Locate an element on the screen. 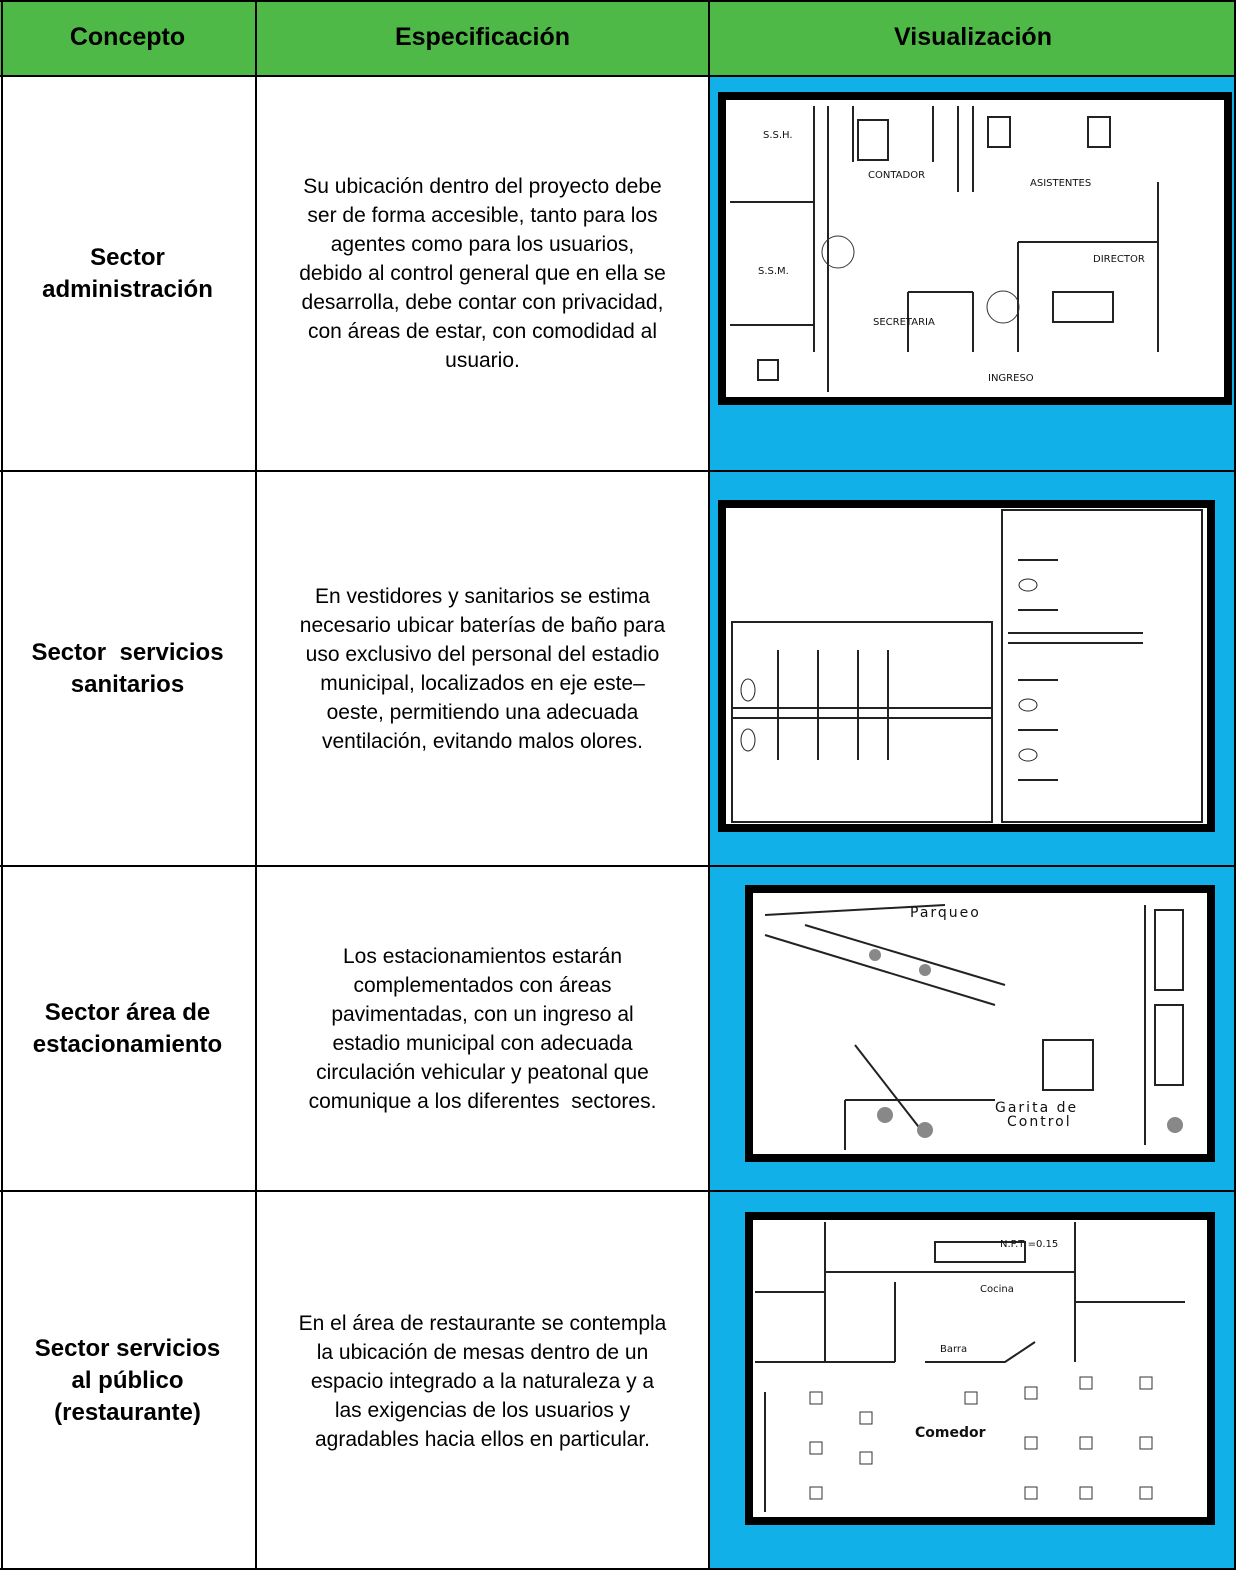 Image resolution: width=1236 pixels, height=1570 pixels. concept-line: estacionamiento is located at coordinates (127, 1044).